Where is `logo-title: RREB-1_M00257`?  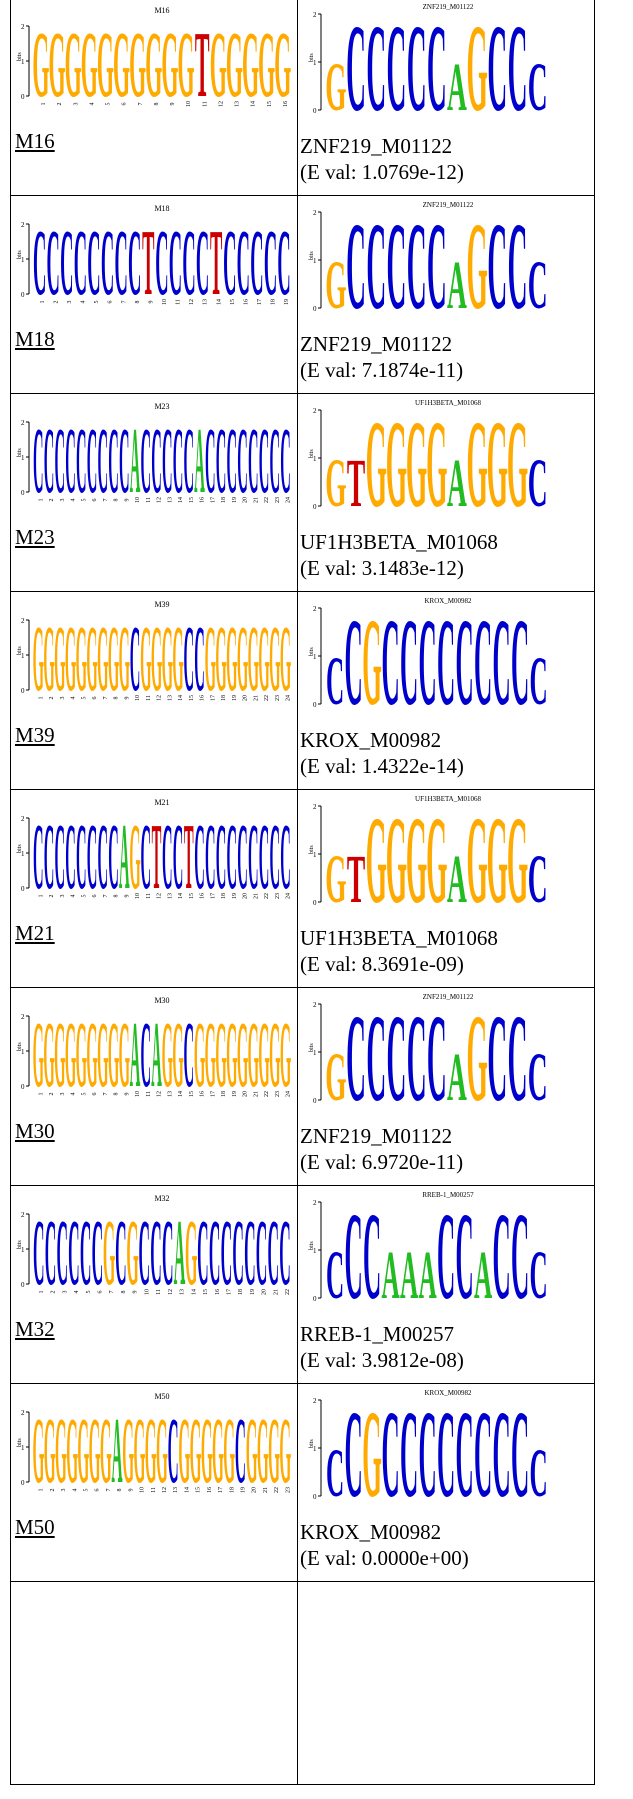
logo-title: RREB-1_M00257 is located at coordinates (448, 1195).